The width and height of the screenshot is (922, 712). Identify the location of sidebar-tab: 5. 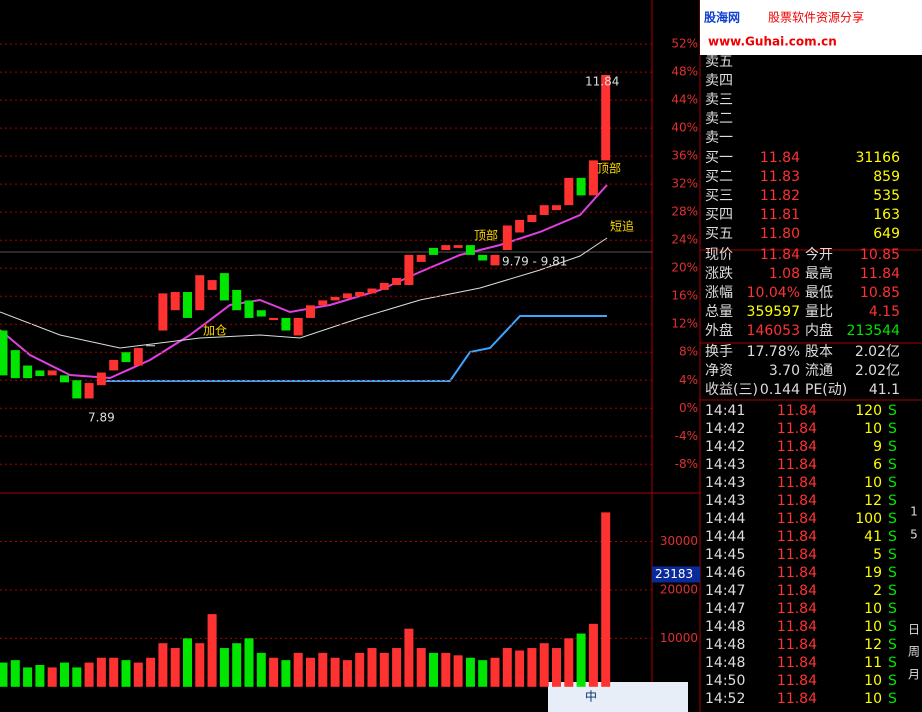
(914, 535).